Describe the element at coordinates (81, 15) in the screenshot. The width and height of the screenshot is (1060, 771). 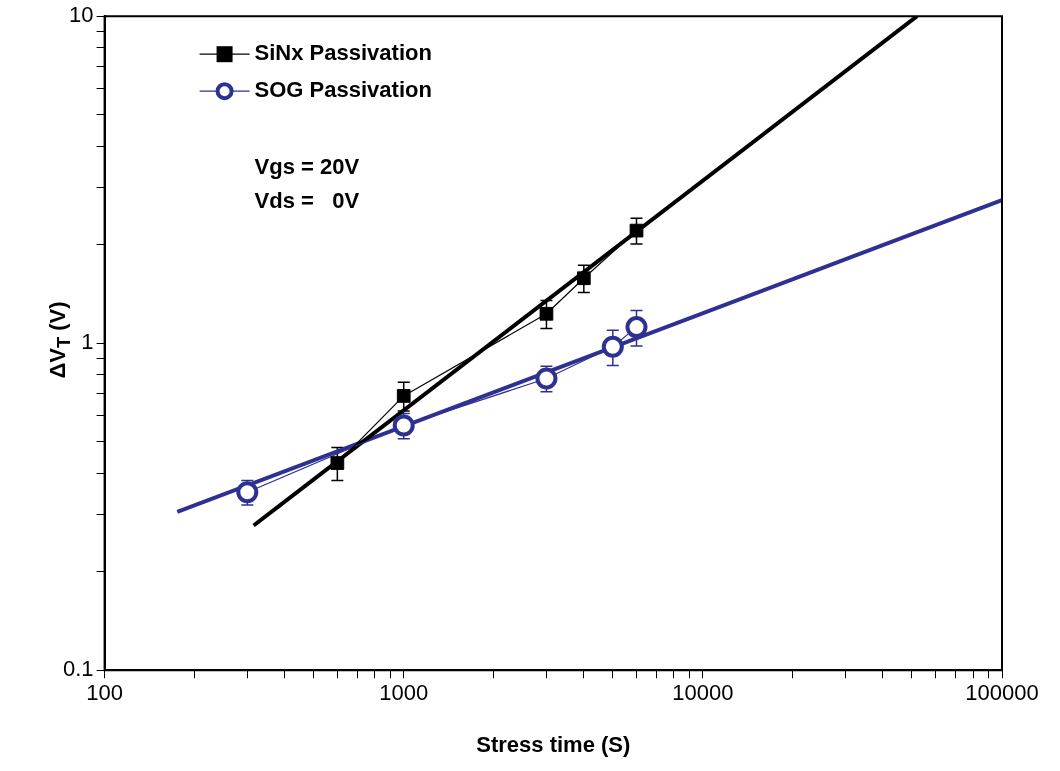
I see `y-tick-label: 10` at that location.